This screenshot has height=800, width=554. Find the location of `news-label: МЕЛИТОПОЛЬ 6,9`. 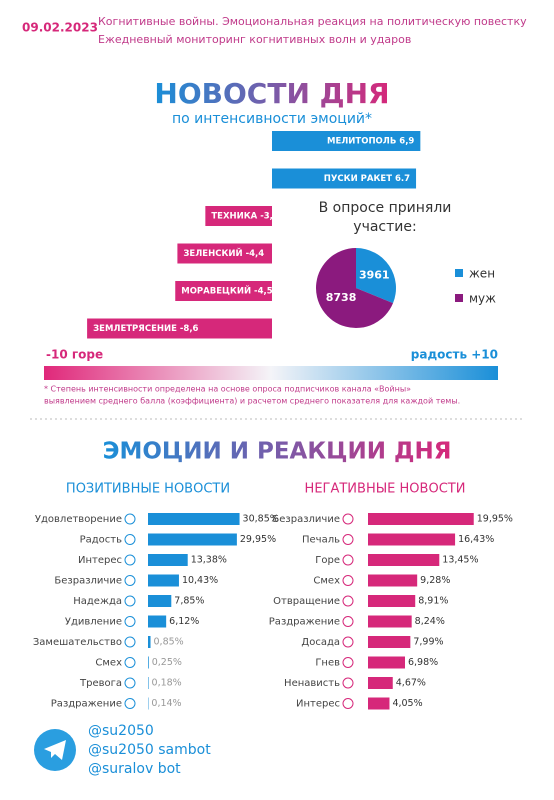

news-label: МЕЛИТОПОЛЬ 6,9 is located at coordinates (370, 142).